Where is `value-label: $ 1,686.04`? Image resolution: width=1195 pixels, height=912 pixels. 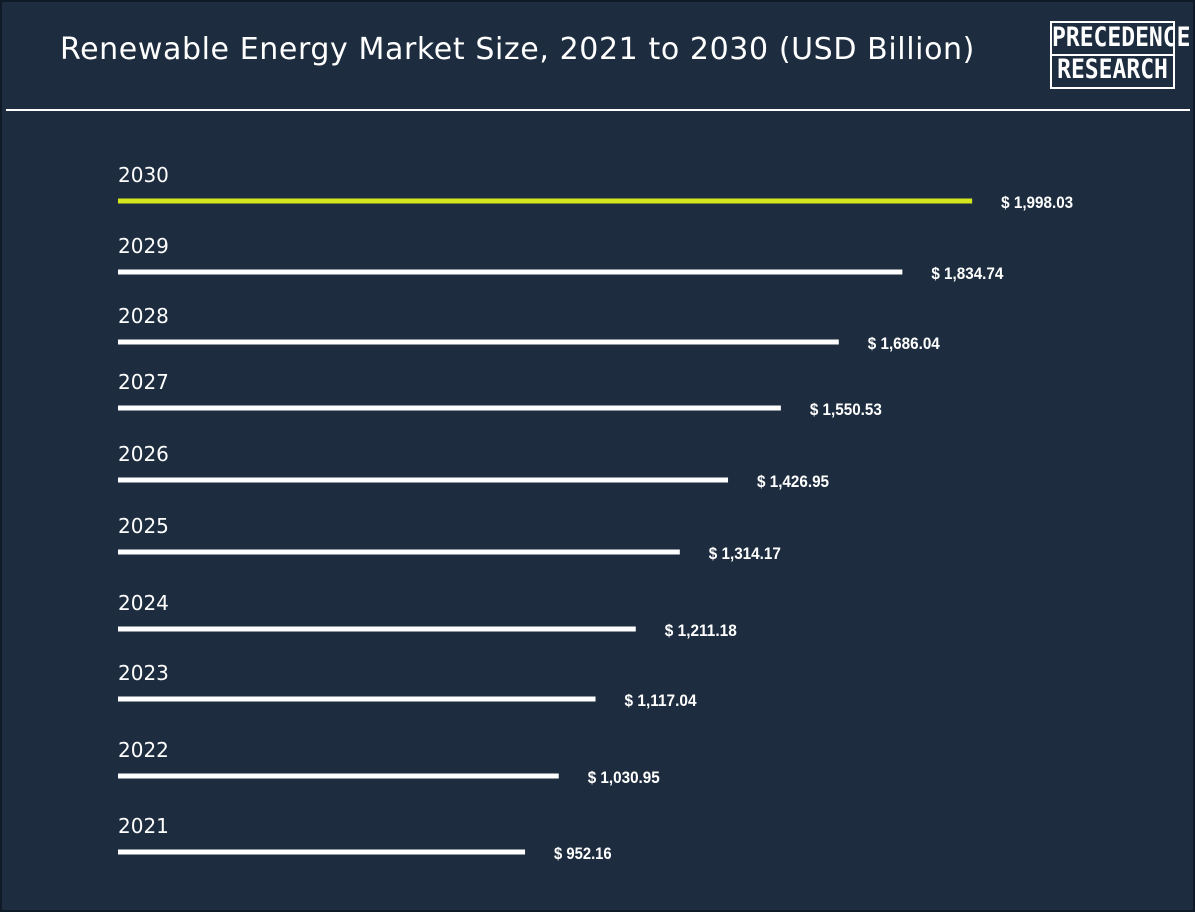
value-label: $ 1,686.04 is located at coordinates (904, 343).